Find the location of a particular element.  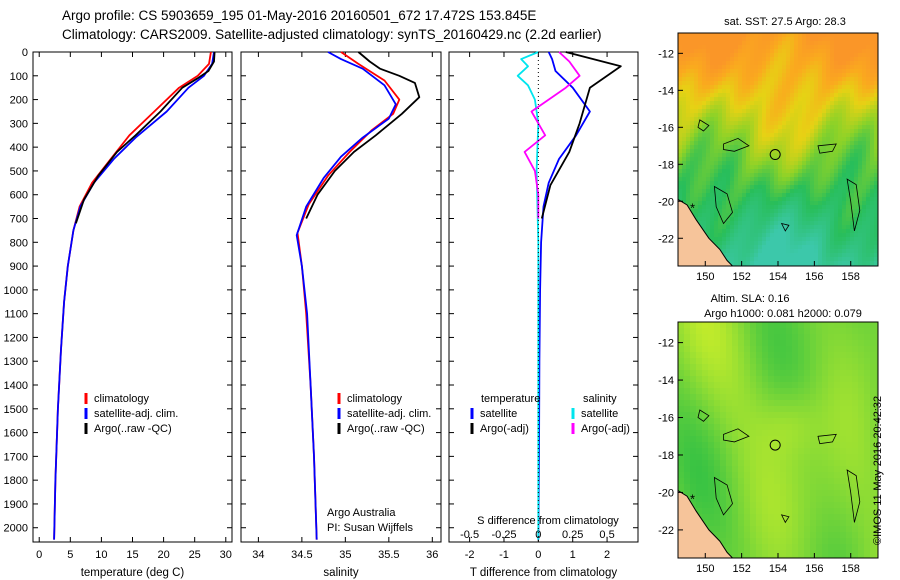

series-line-t-argo--adj- is located at coordinates (581, 135).